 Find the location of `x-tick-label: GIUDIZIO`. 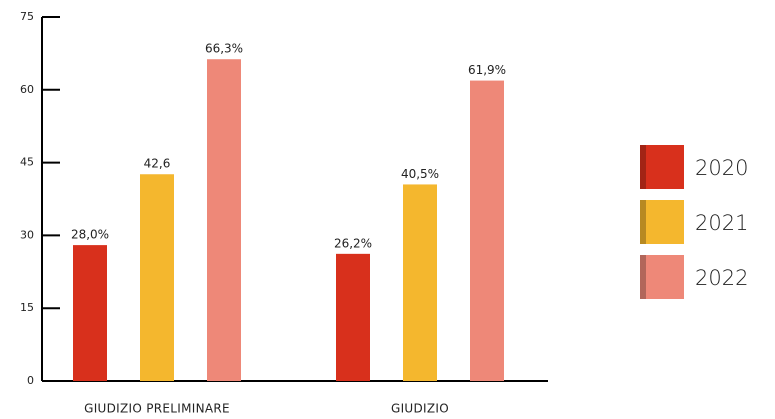

x-tick-label: GIUDIZIO is located at coordinates (420, 409).